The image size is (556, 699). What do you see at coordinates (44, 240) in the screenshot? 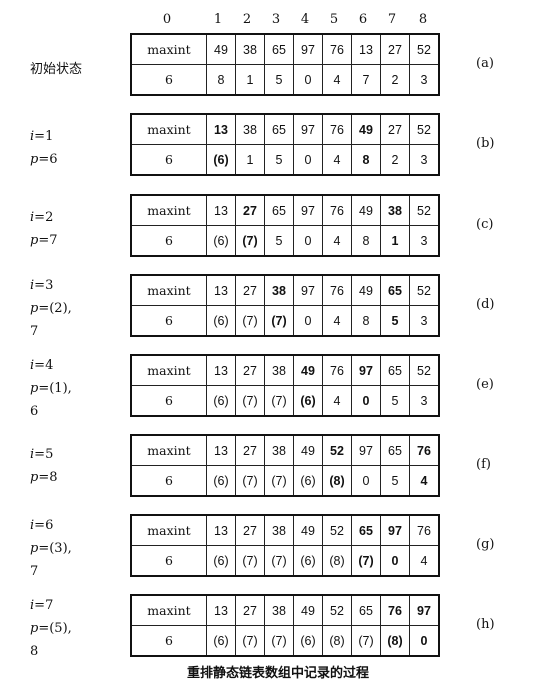
I see `state-label-line: p=7` at bounding box center [44, 240].